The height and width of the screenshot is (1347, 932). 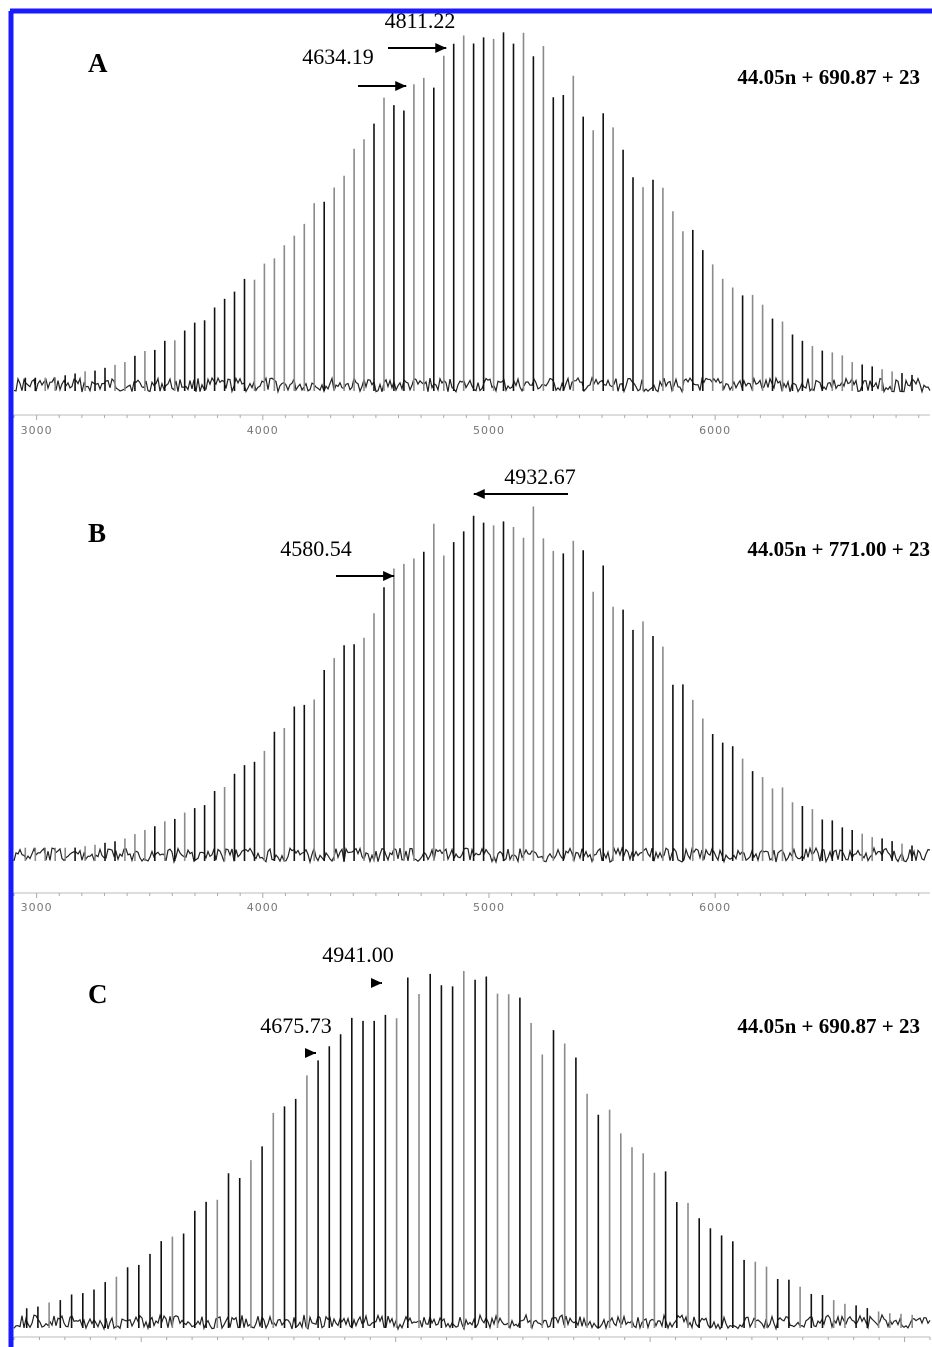 What do you see at coordinates (540, 476) in the screenshot?
I see `peak-annotation: 4932.67` at bounding box center [540, 476].